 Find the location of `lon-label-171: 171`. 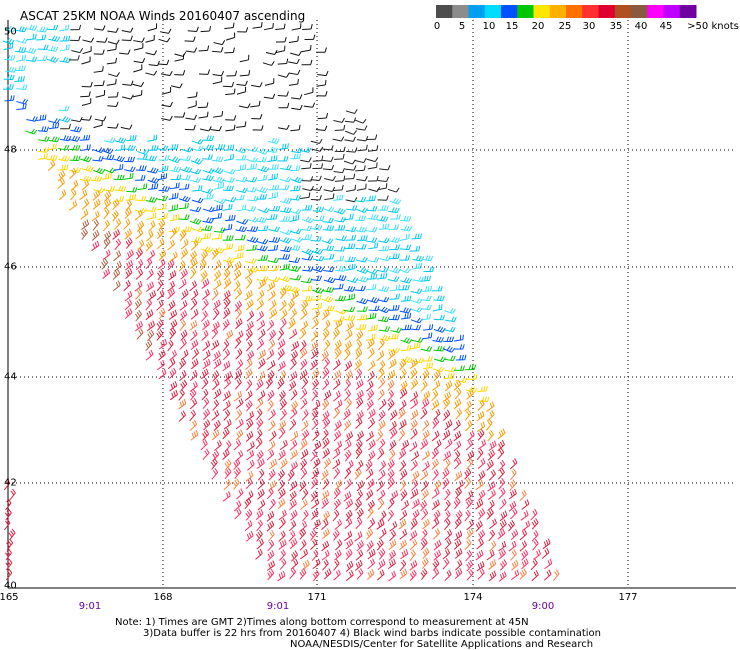

lon-label-171: 171 is located at coordinates (317, 597).